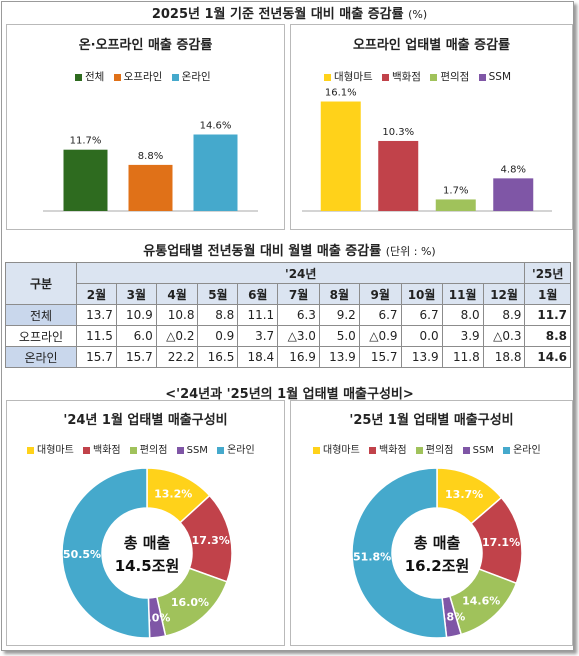 The width and height of the screenshot is (579, 656). Describe the element at coordinates (504, 315) in the screenshot. I see `table-cell: 8.9` at that location.